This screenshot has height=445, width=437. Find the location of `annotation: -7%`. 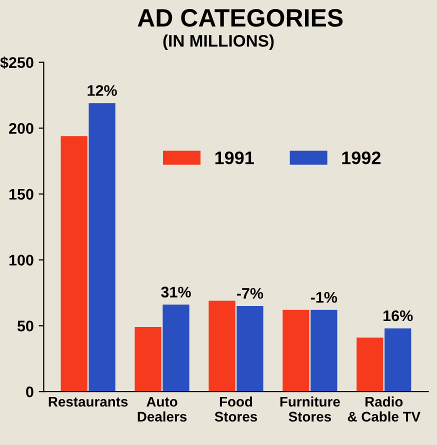

annotation: -7% is located at coordinates (250, 293).